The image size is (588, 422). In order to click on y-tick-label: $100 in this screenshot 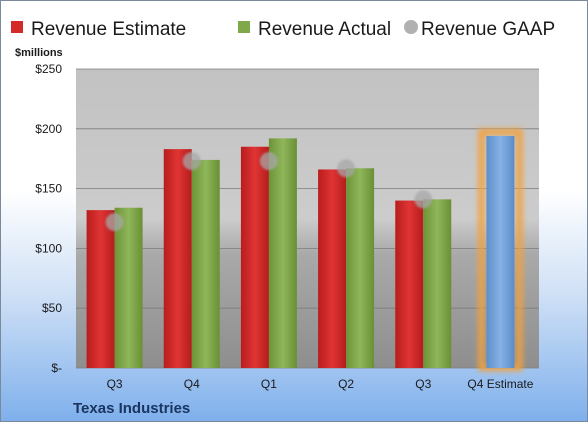, I will do `click(48, 248)`.